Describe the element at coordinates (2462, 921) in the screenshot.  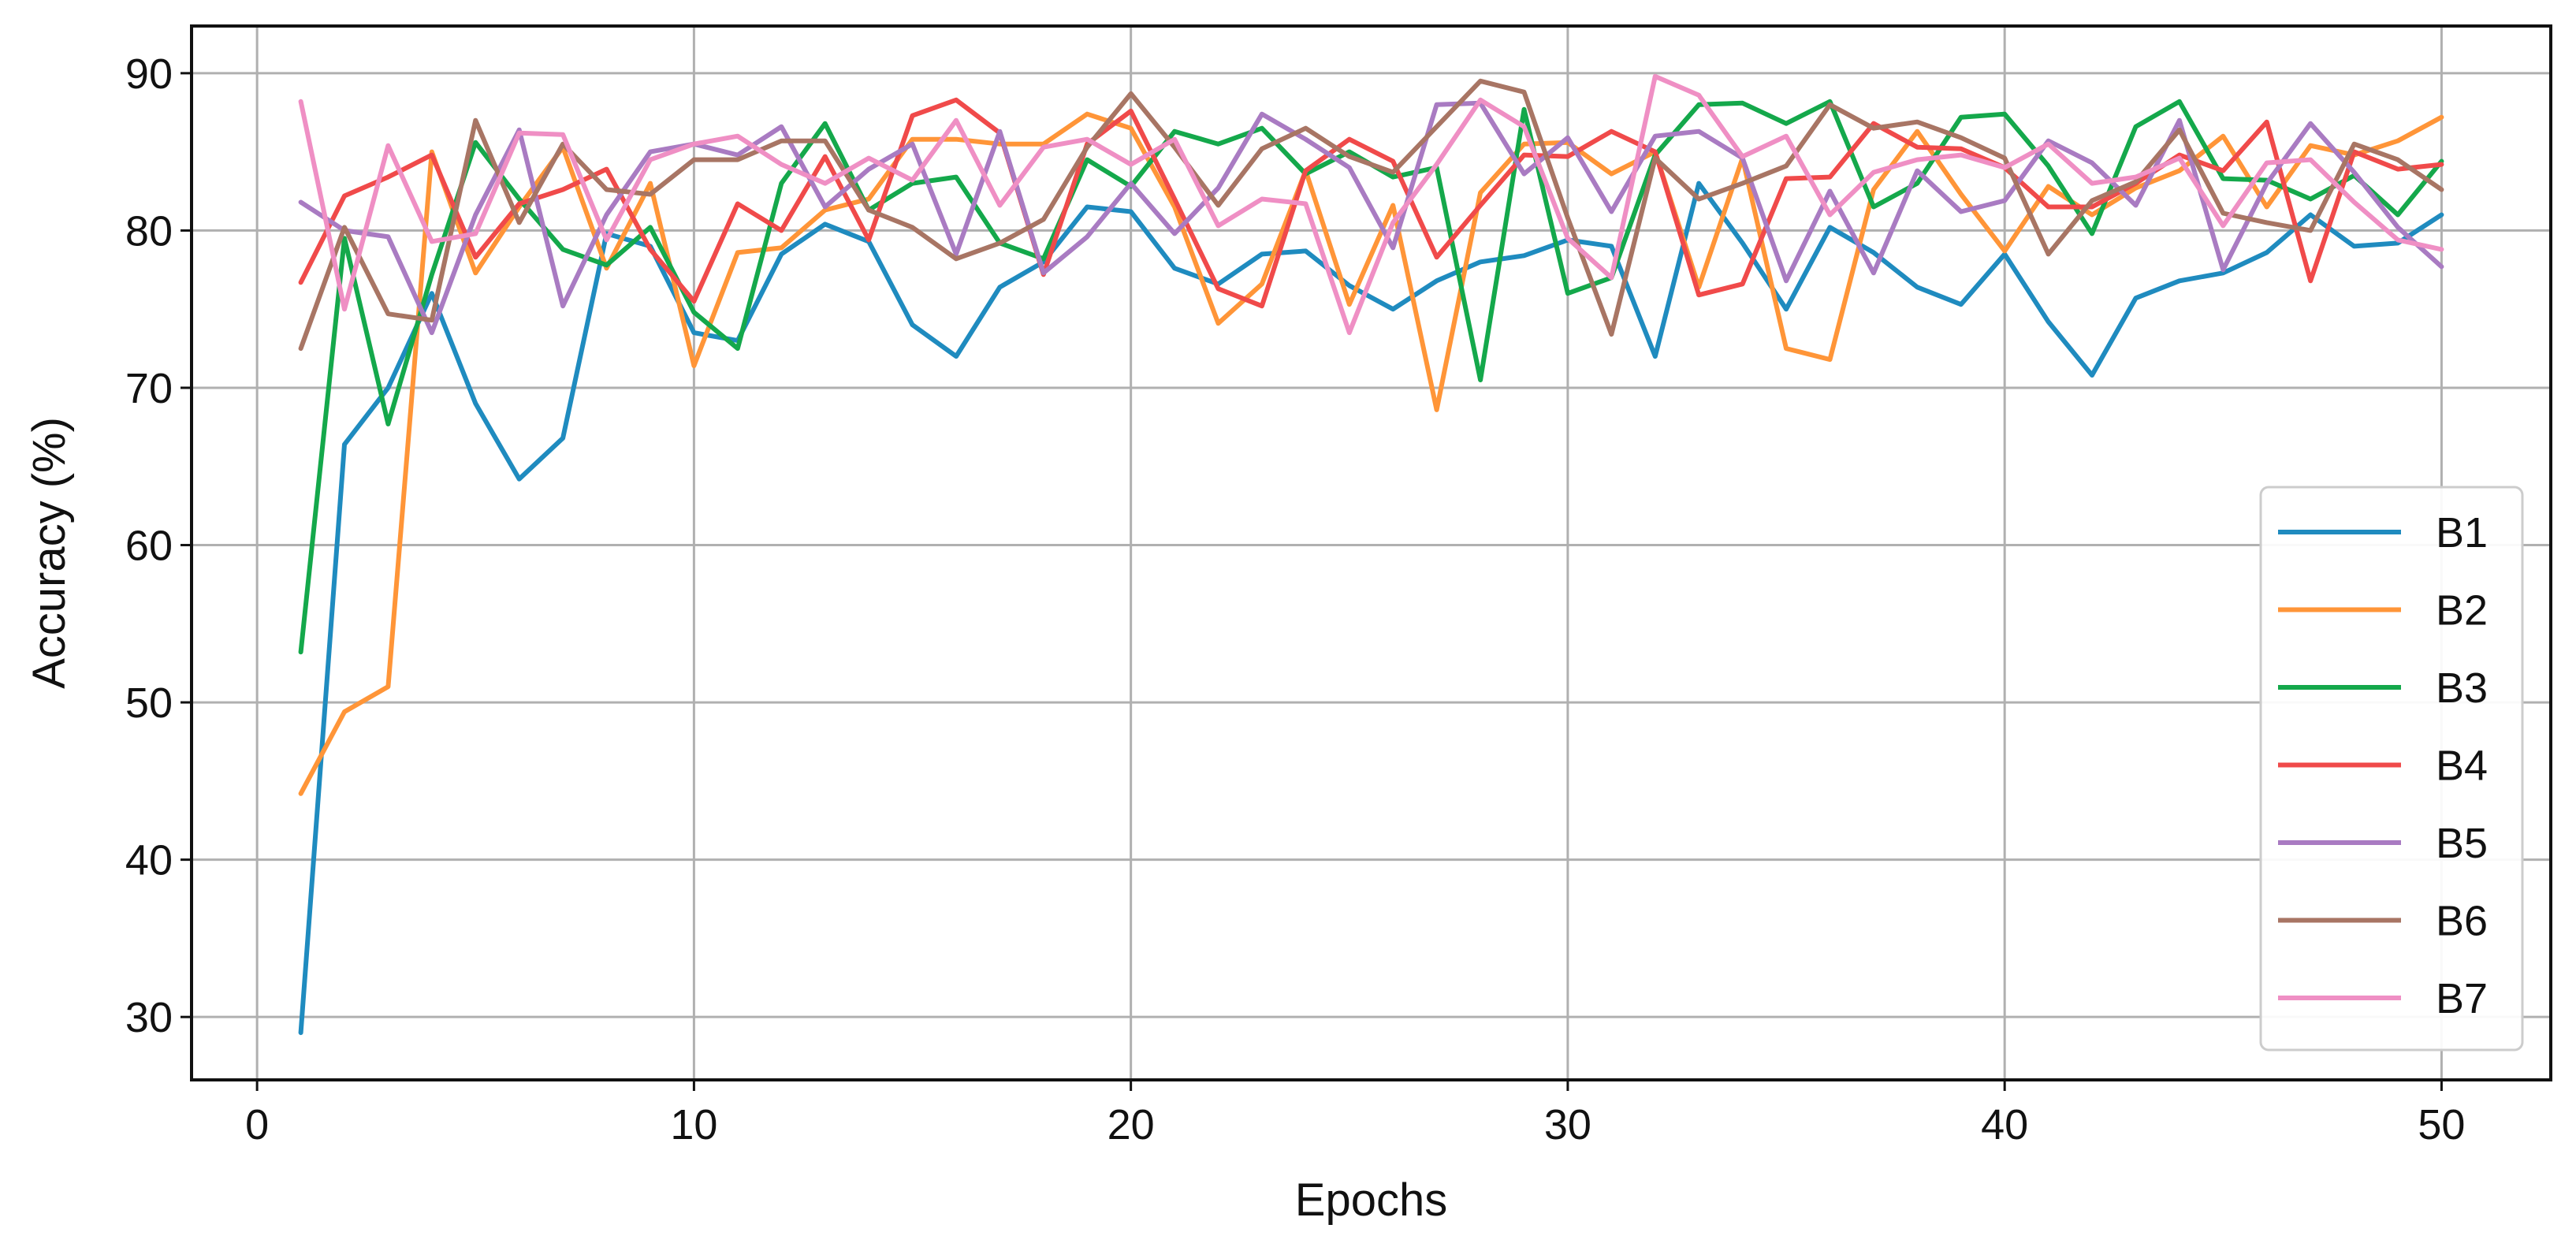
I see `legend-label-b6: B6` at that location.